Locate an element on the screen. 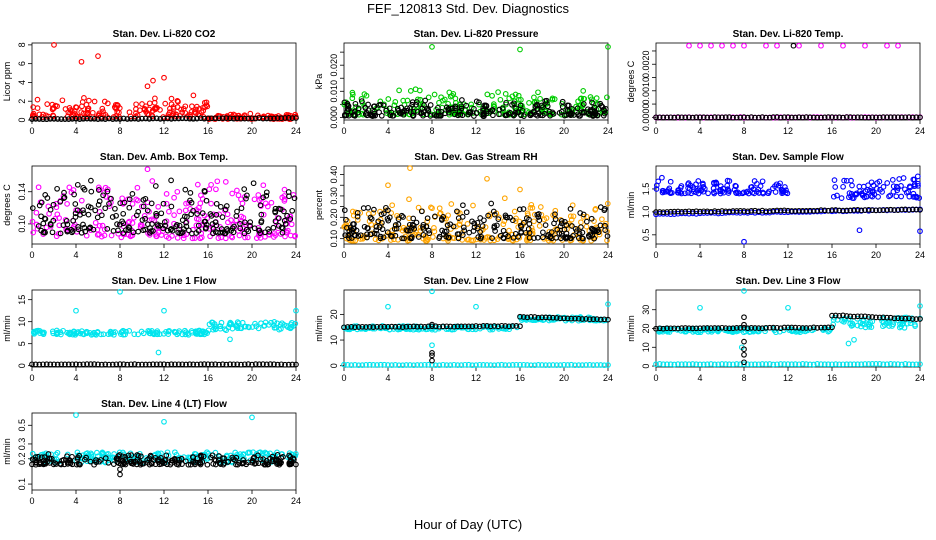 The height and width of the screenshot is (540, 936). panel-title: Stan. Dev. Gas Stream RH is located at coordinates (475, 157).